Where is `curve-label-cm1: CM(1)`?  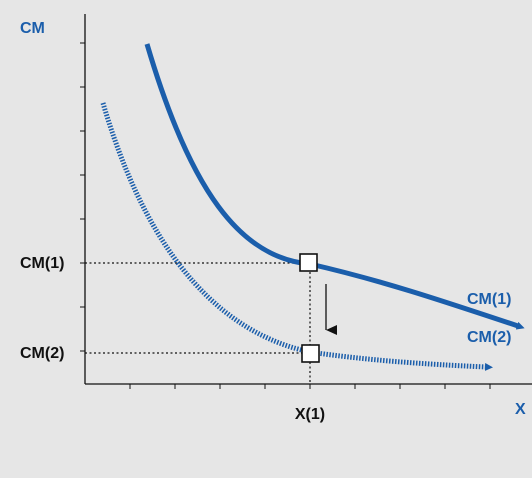
curve-label-cm1: CM(1) is located at coordinates (489, 299).